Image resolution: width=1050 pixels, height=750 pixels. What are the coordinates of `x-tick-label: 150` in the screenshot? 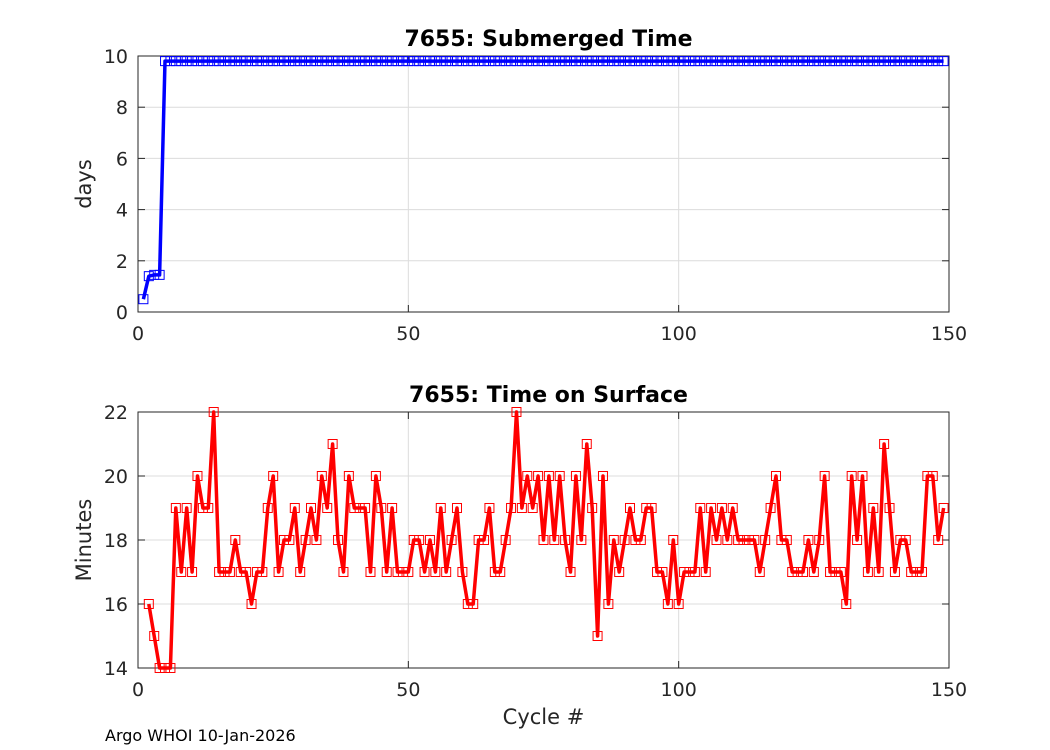 It's located at (949, 334).